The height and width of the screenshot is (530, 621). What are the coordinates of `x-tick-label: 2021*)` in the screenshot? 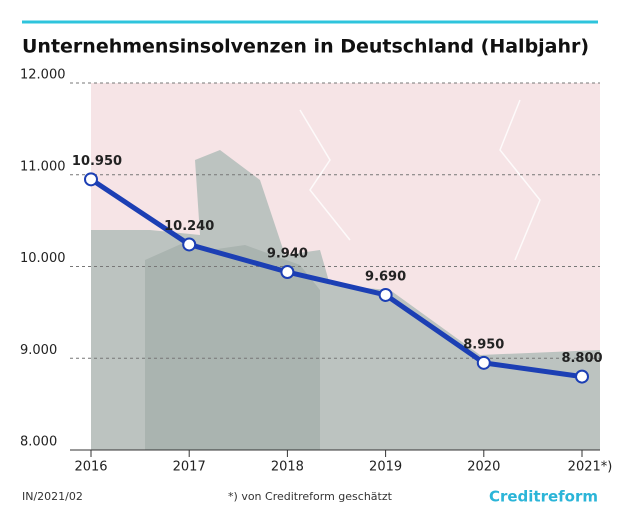 It's located at (590, 467).